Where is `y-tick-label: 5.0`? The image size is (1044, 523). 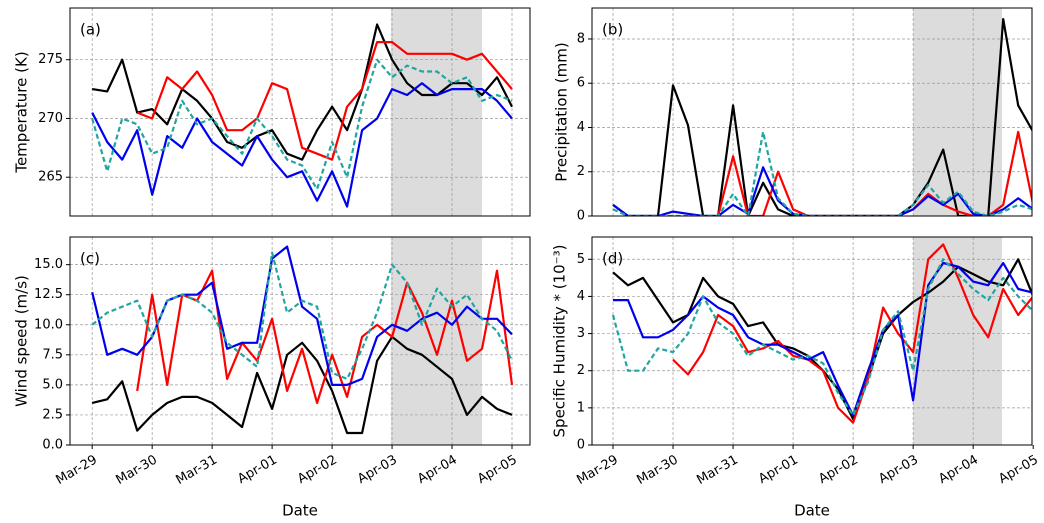
y-tick-label: 5.0 is located at coordinates (52, 384).